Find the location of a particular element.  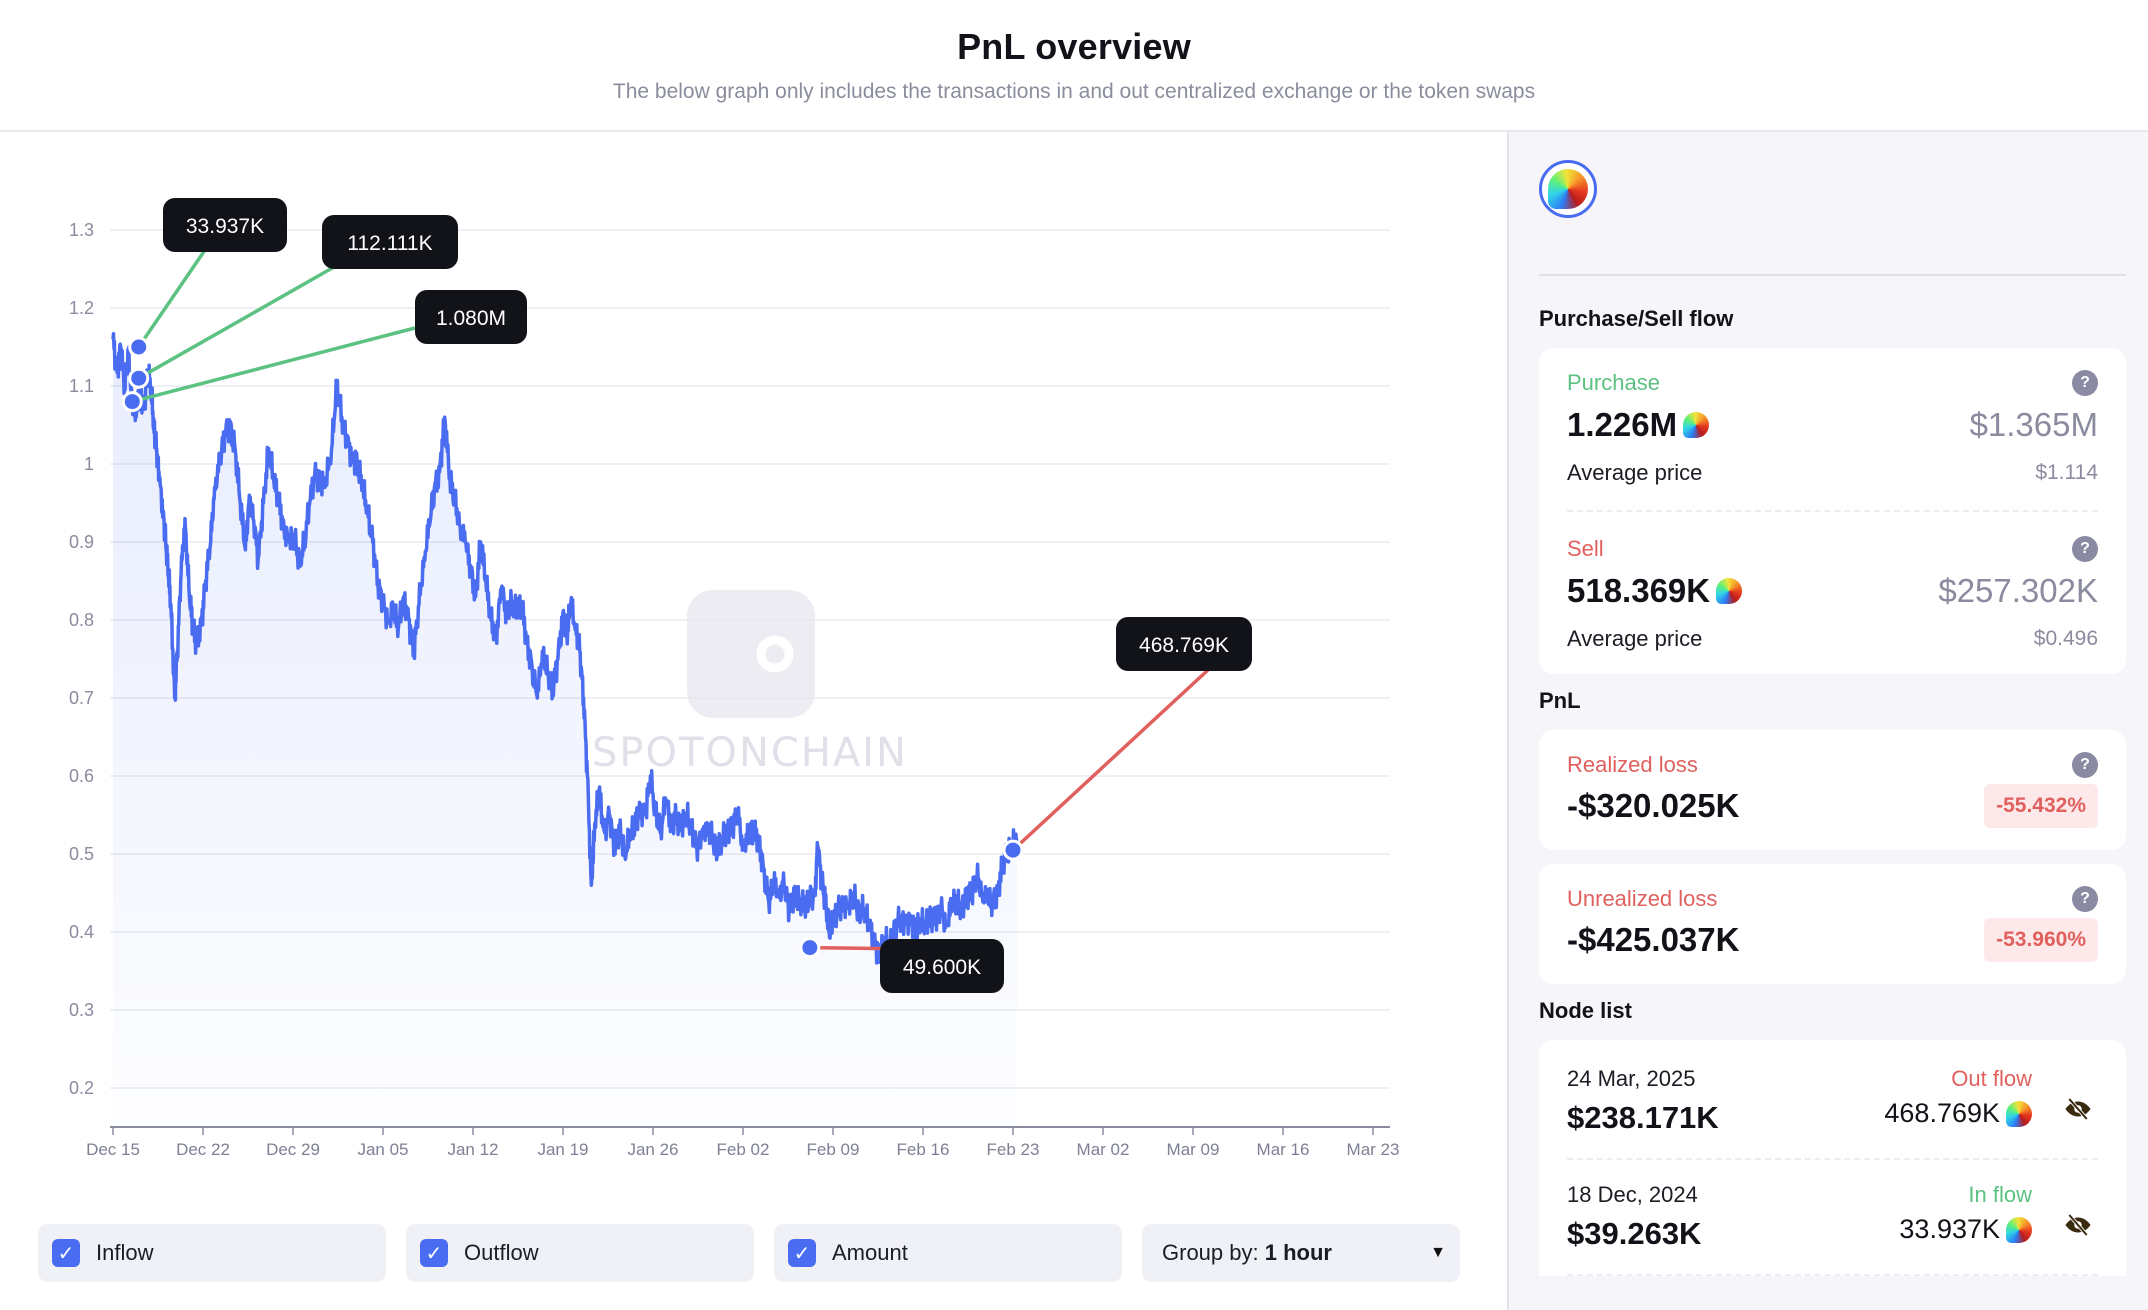

flow-callout-label: 112.111K is located at coordinates (389, 243).